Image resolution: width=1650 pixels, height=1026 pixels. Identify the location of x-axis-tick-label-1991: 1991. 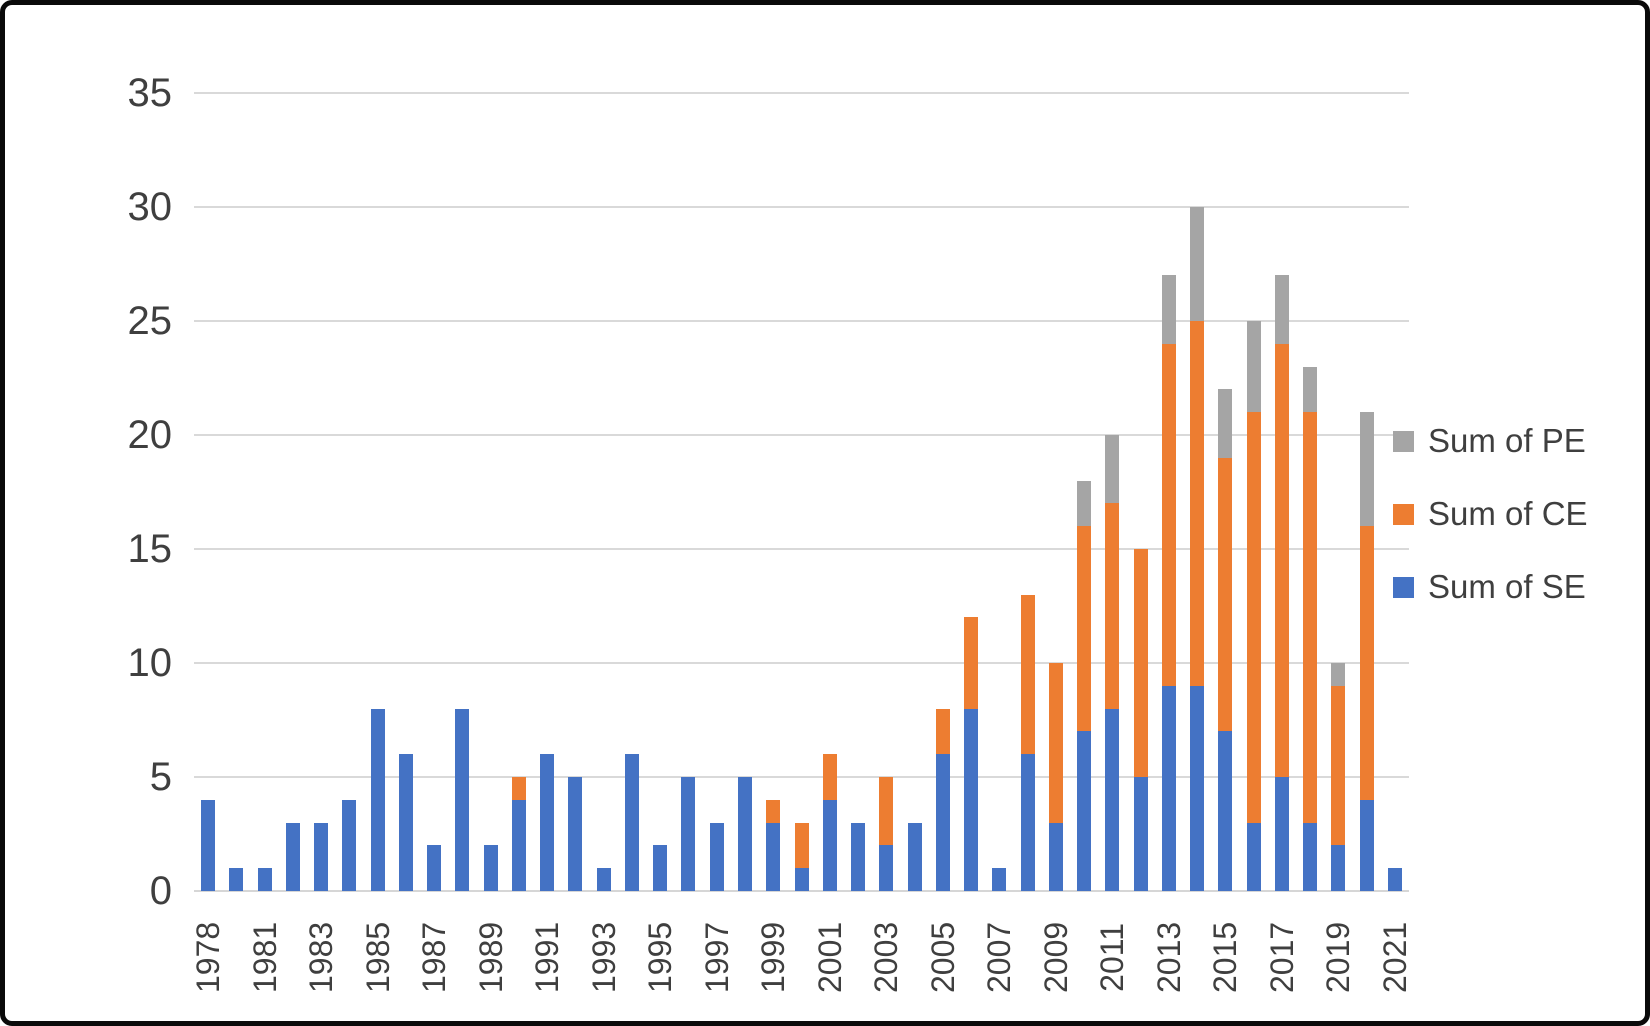
(547, 957).